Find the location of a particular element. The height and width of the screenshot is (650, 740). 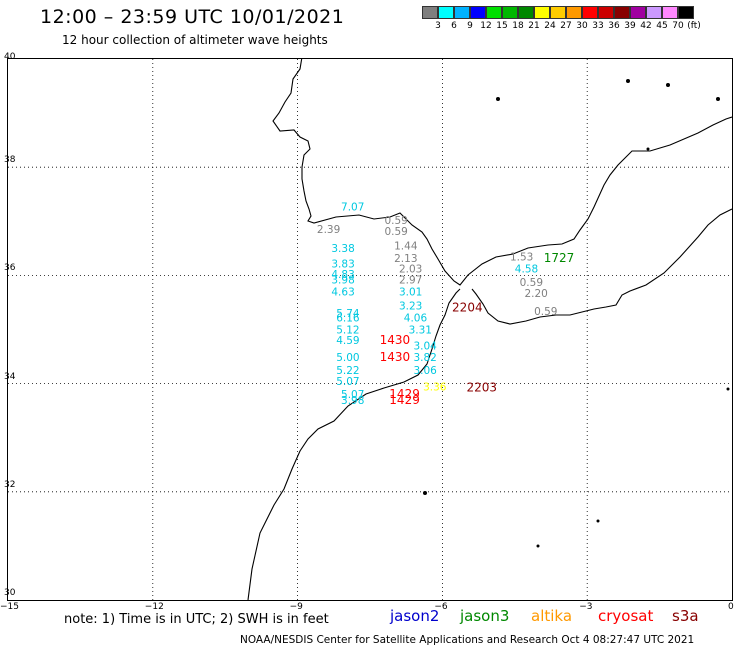

chart-title: 12:00 – 23:59 UTC 10/01/2021 is located at coordinates (192, 17).